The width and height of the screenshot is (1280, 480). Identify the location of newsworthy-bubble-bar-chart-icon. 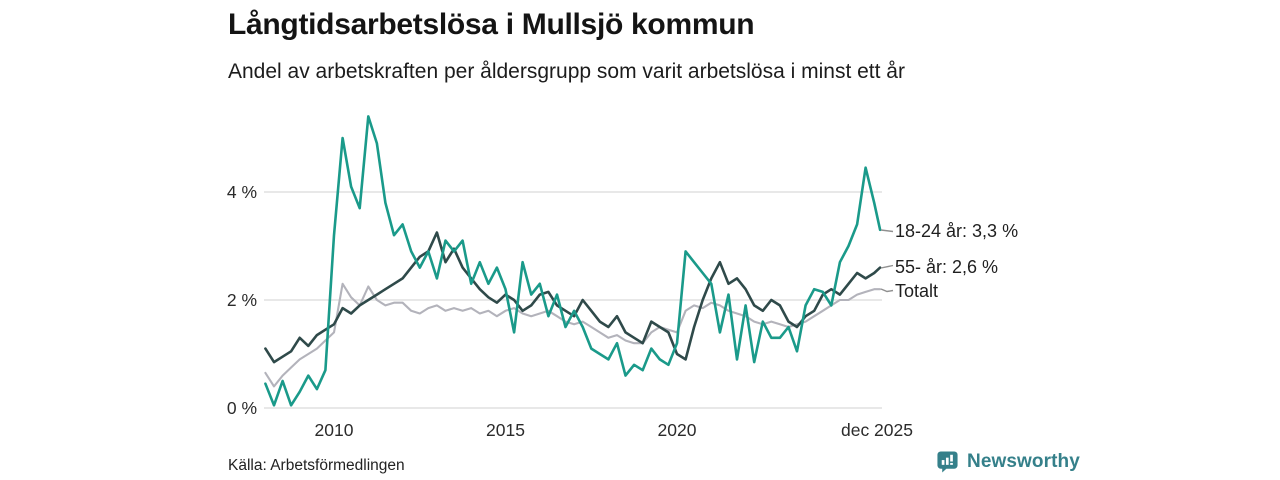
(947, 462).